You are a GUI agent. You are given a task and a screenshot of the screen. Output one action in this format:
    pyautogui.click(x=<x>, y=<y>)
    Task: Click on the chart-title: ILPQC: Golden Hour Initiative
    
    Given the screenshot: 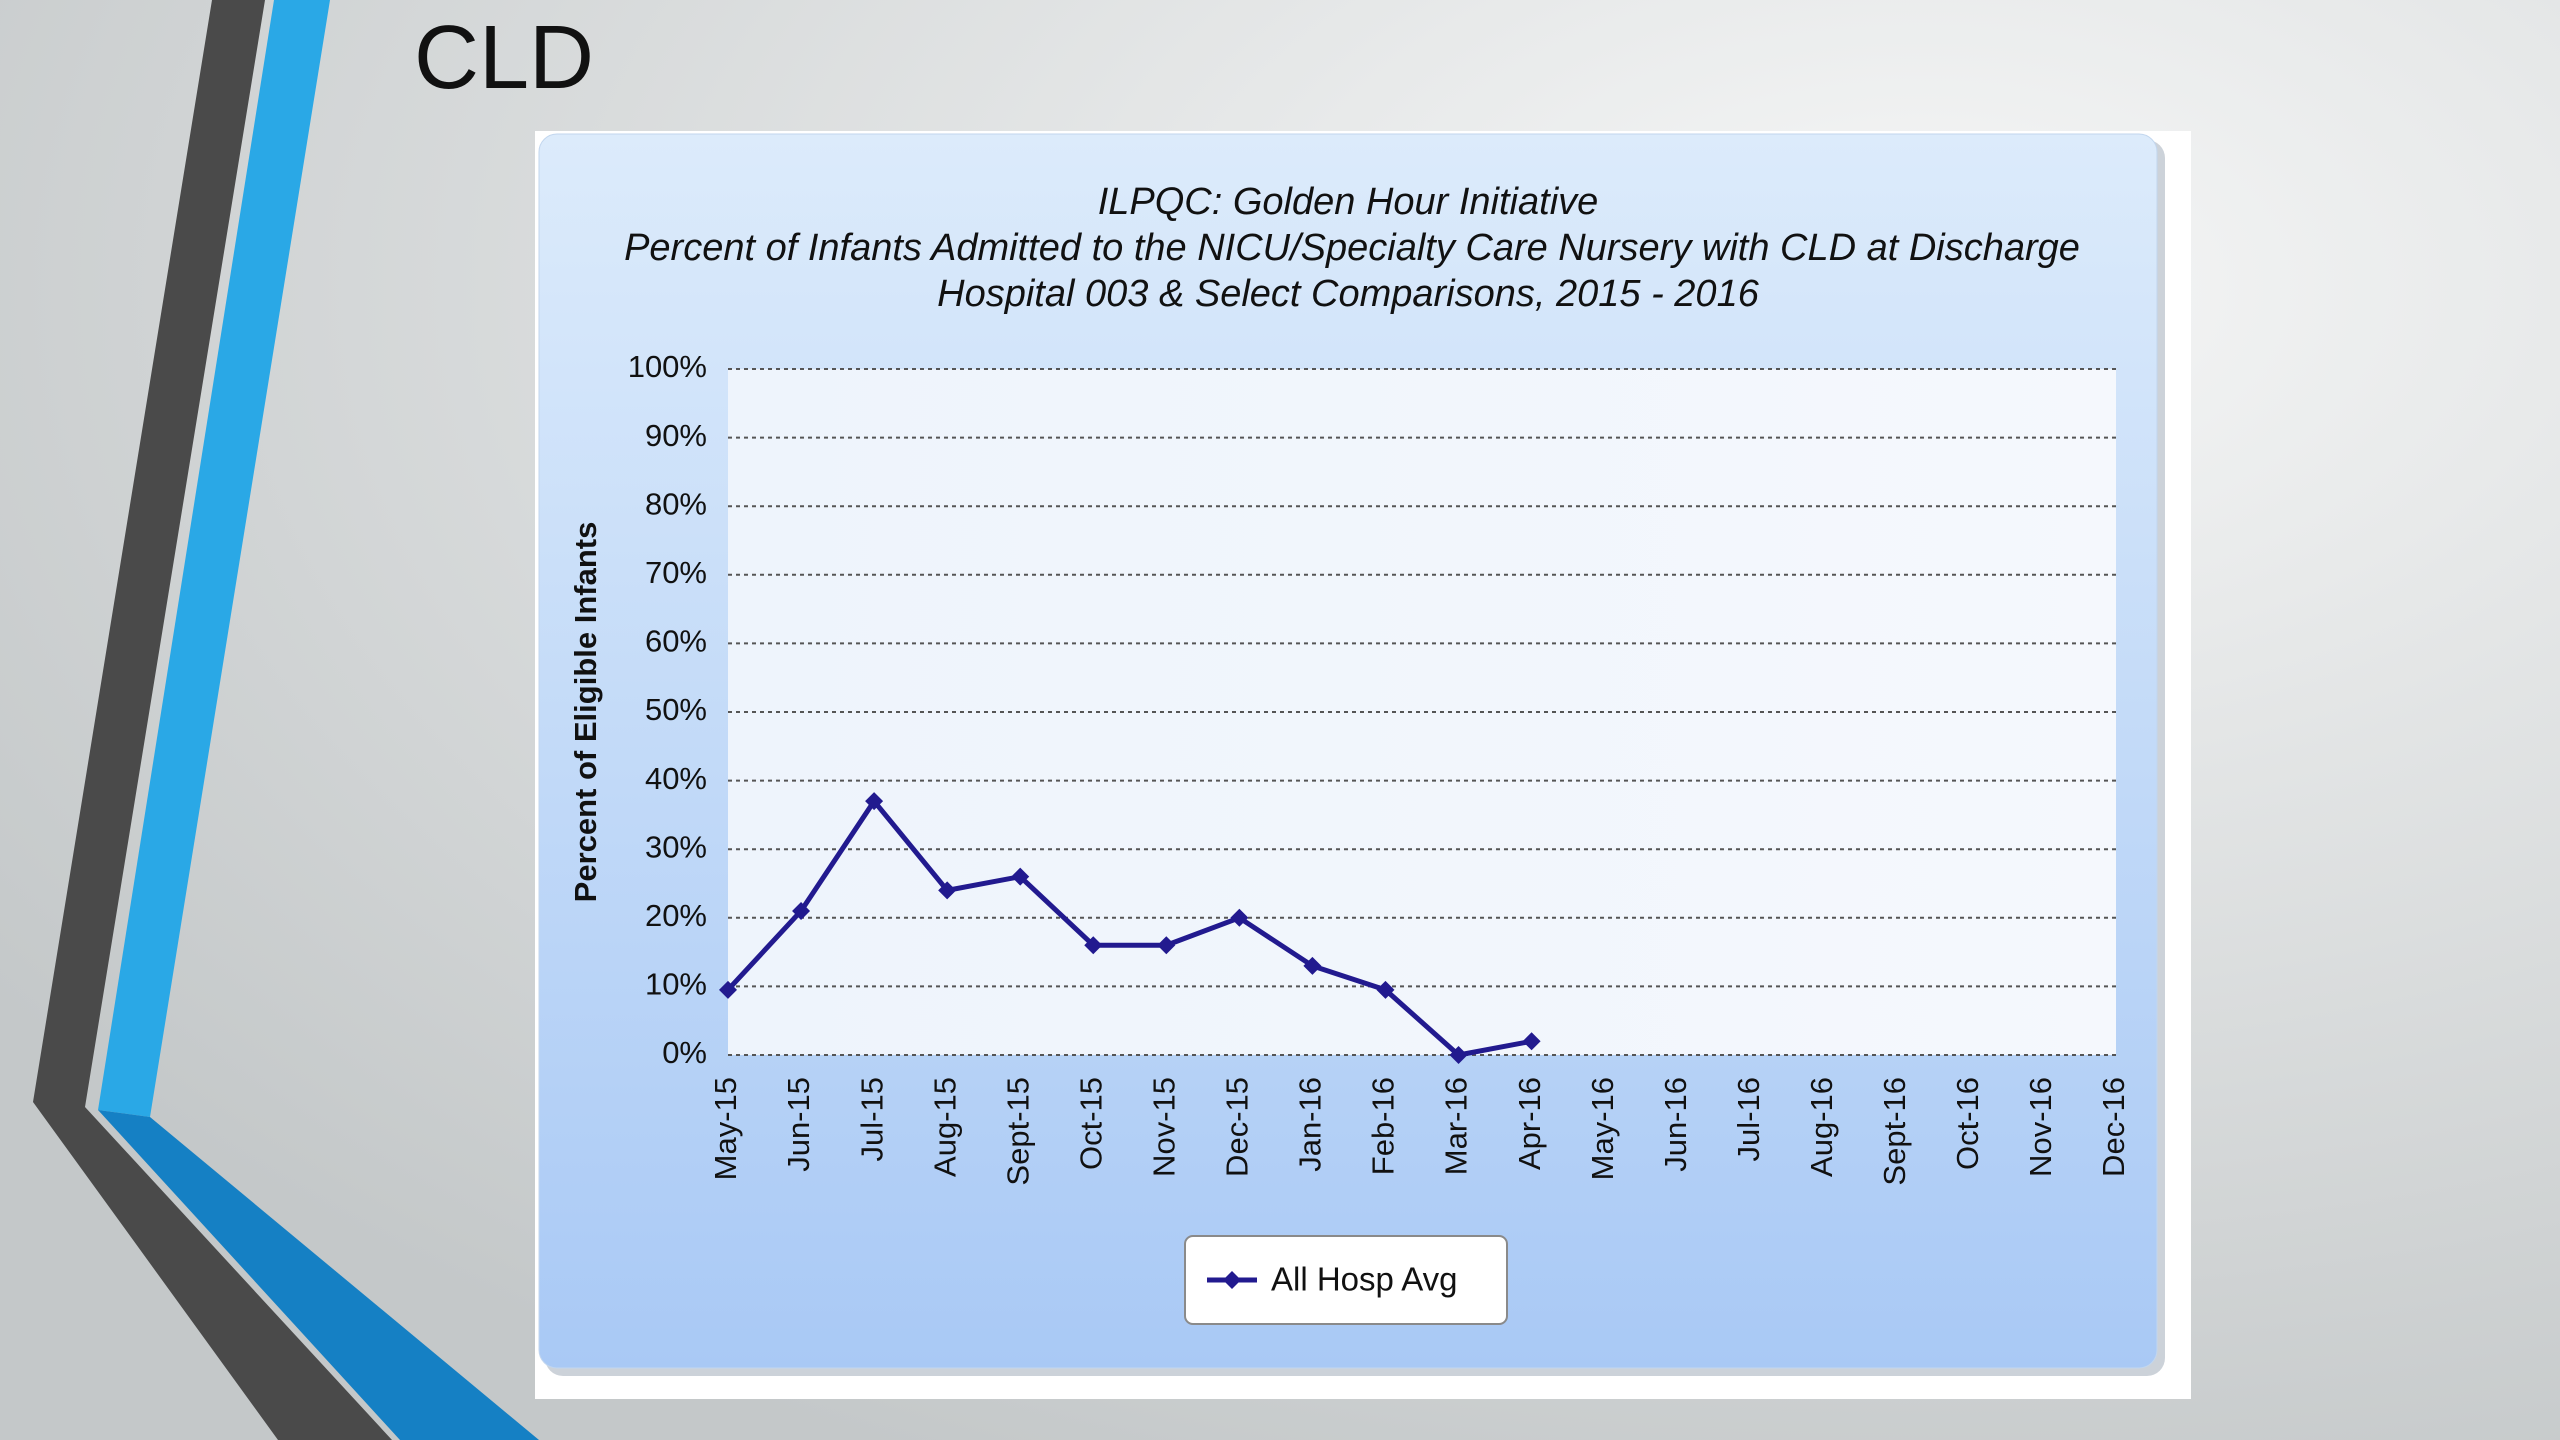 What is the action you would take?
    pyautogui.click(x=1348, y=202)
    